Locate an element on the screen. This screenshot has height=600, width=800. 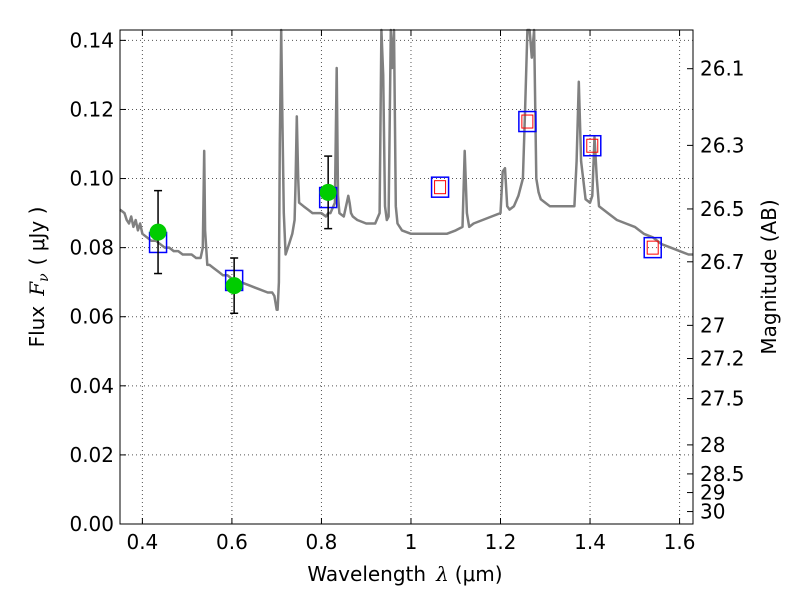
y2-tick-label: 29 is located at coordinates (712, 493).